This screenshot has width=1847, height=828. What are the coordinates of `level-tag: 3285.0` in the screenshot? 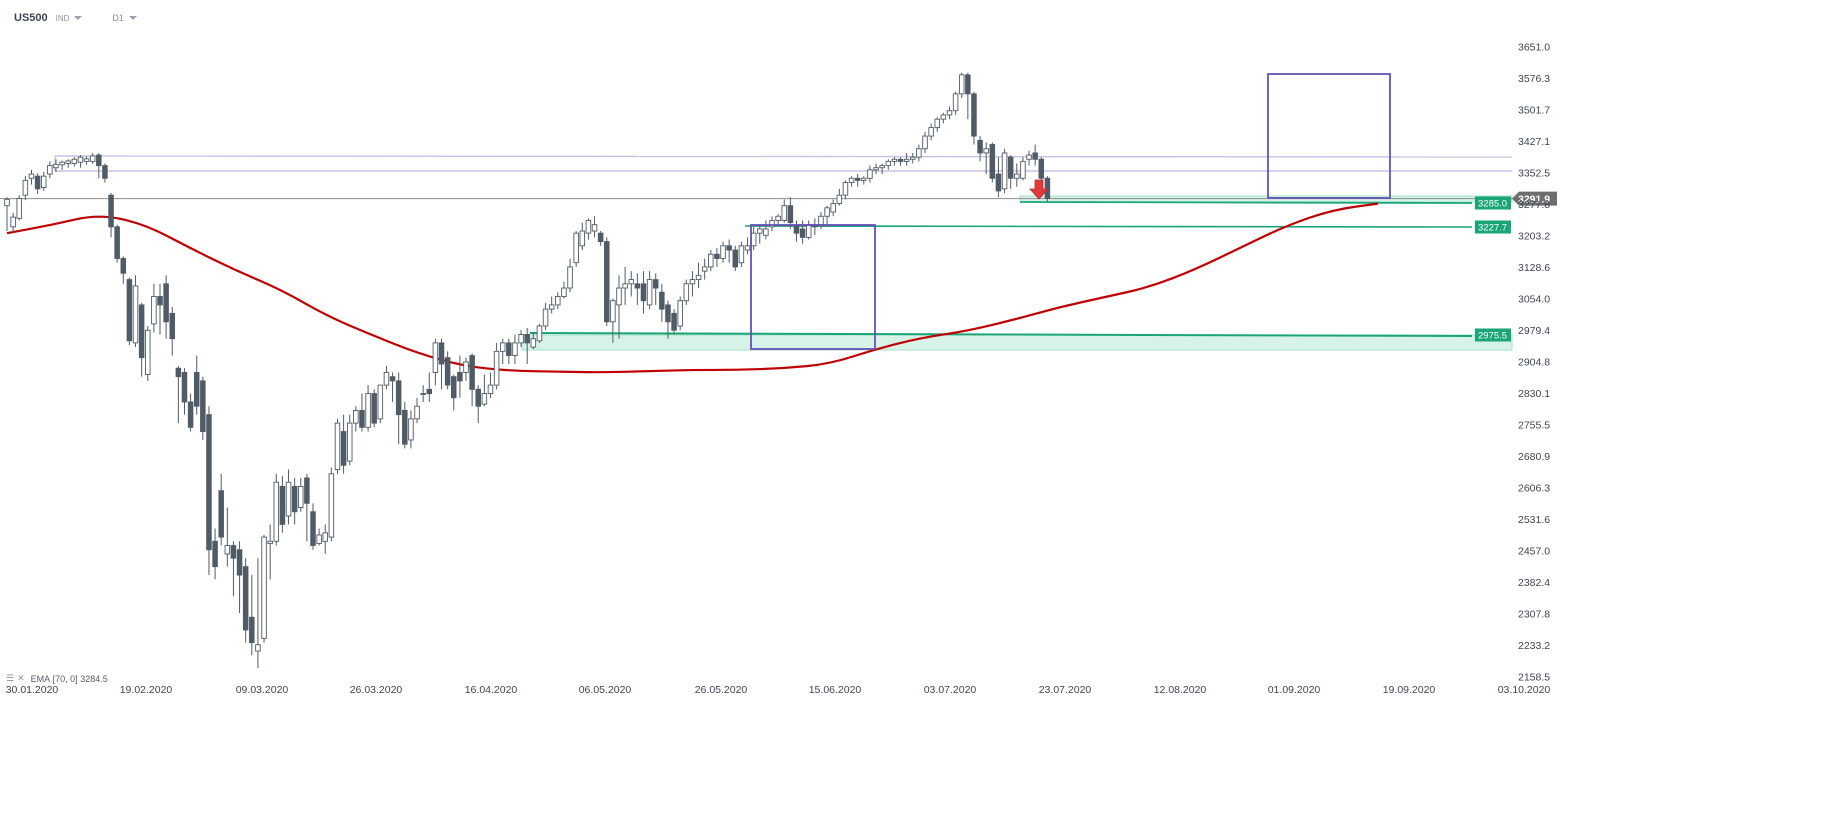 It's located at (1493, 203).